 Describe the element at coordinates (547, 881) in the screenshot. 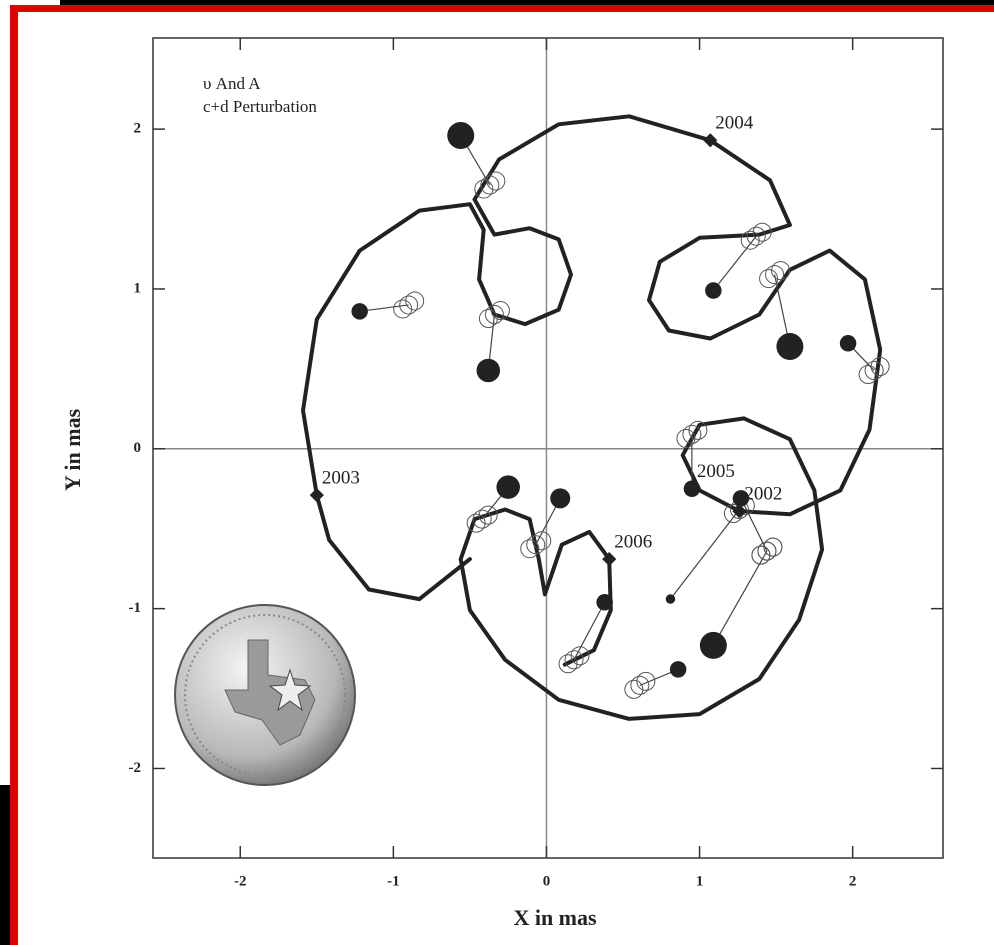

I see `x-tick-label: 0` at that location.